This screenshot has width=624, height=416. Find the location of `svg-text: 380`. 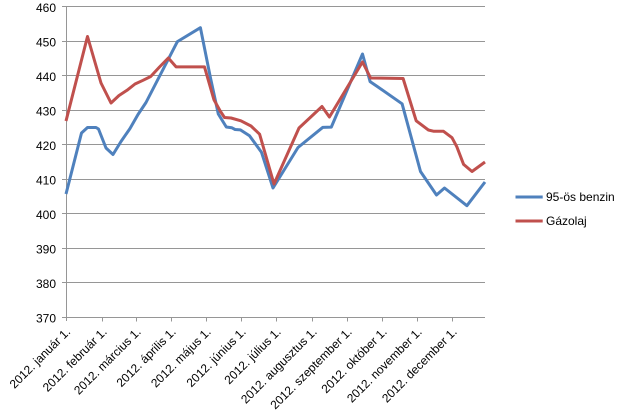

svg-text: 380 is located at coordinates (46, 284).